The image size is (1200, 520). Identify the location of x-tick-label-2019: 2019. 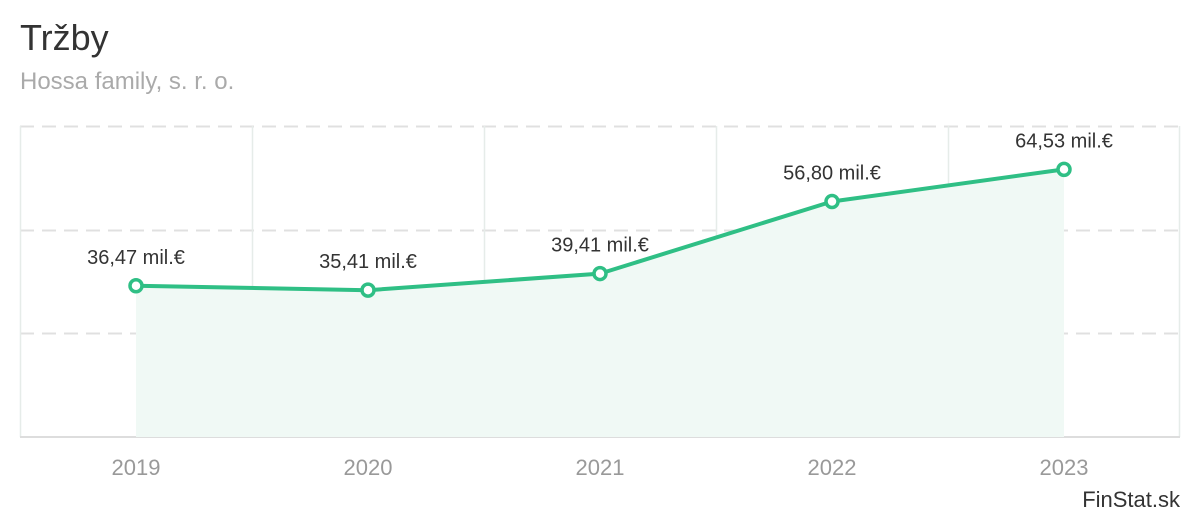
(136, 467).